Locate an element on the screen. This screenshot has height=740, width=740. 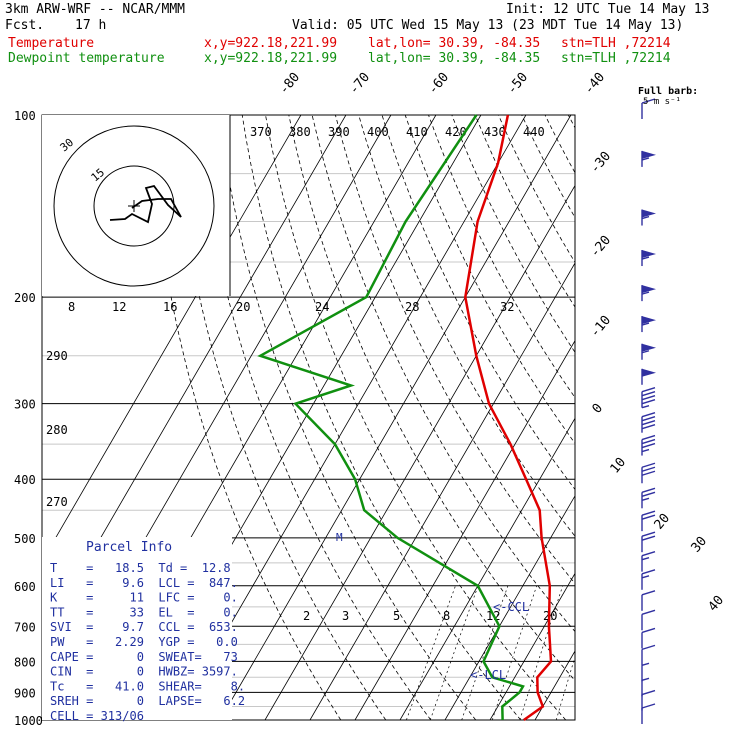
theta-label: 290 is located at coordinates (57, 356).